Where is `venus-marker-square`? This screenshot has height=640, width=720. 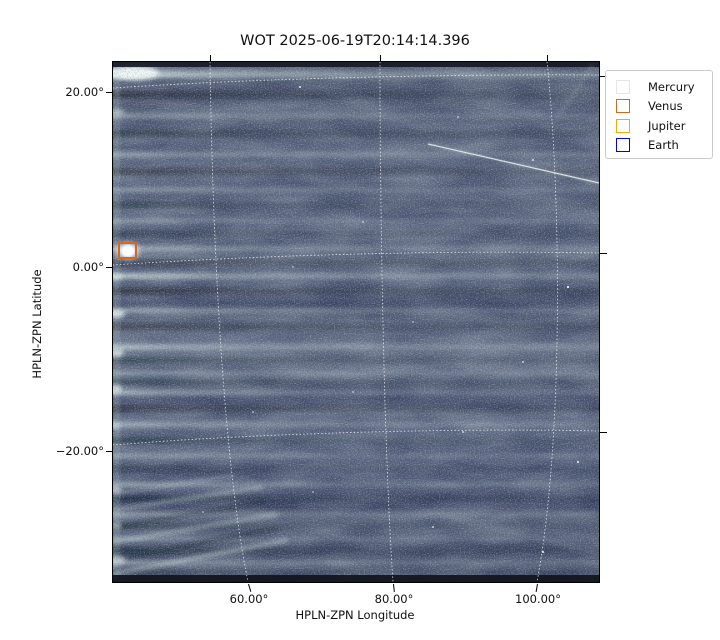
venus-marker-square is located at coordinates (127, 250).